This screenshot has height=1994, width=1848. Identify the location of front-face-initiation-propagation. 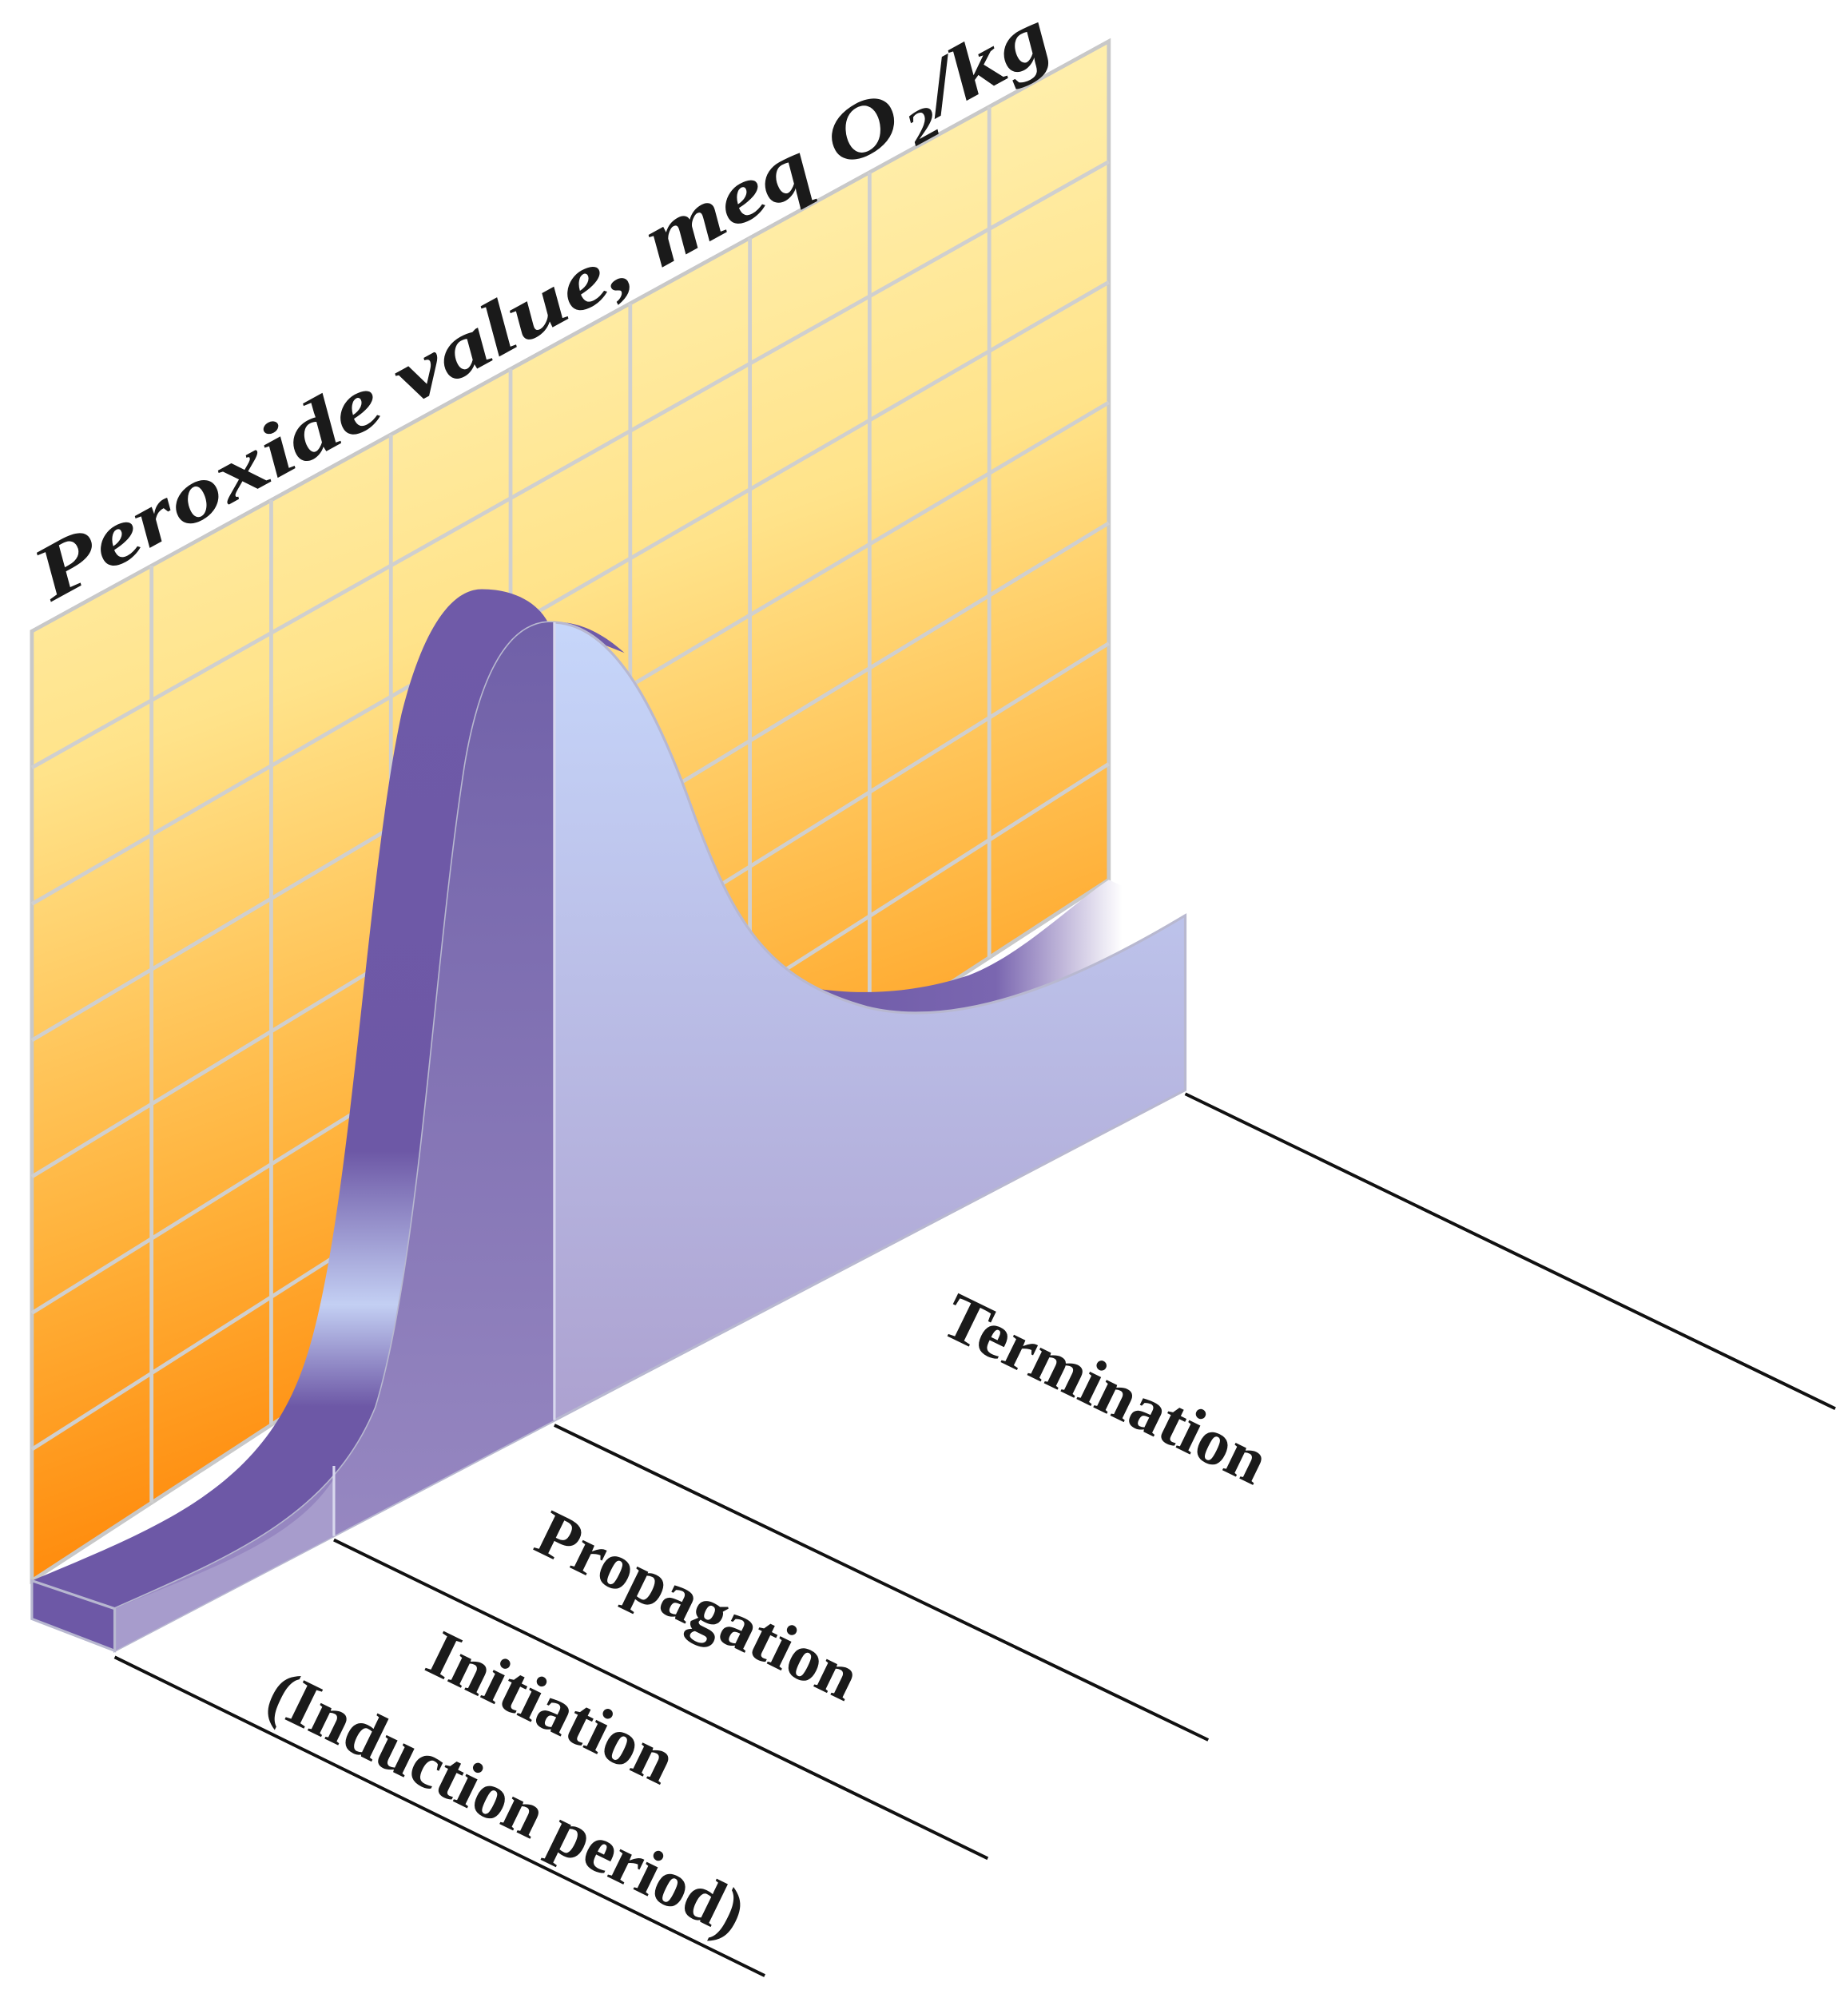
(334, 1137).